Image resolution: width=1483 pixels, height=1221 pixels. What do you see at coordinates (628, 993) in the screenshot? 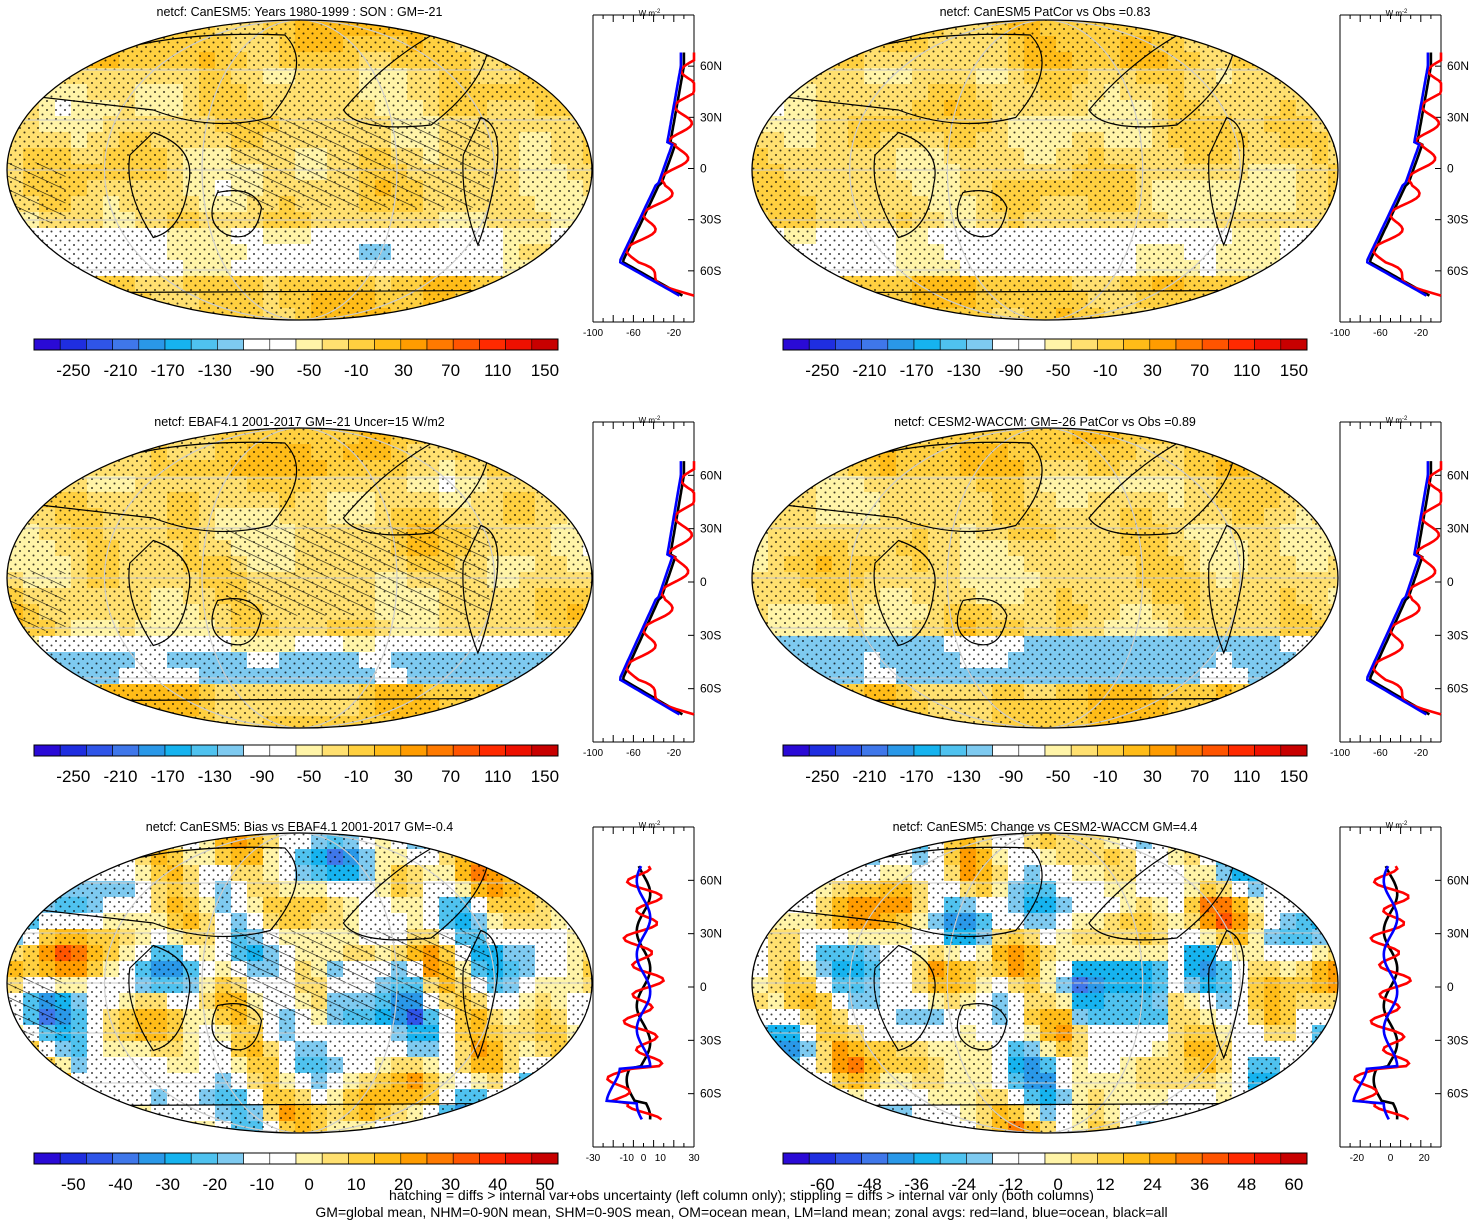
I see `zonal-line-ocean` at bounding box center [628, 993].